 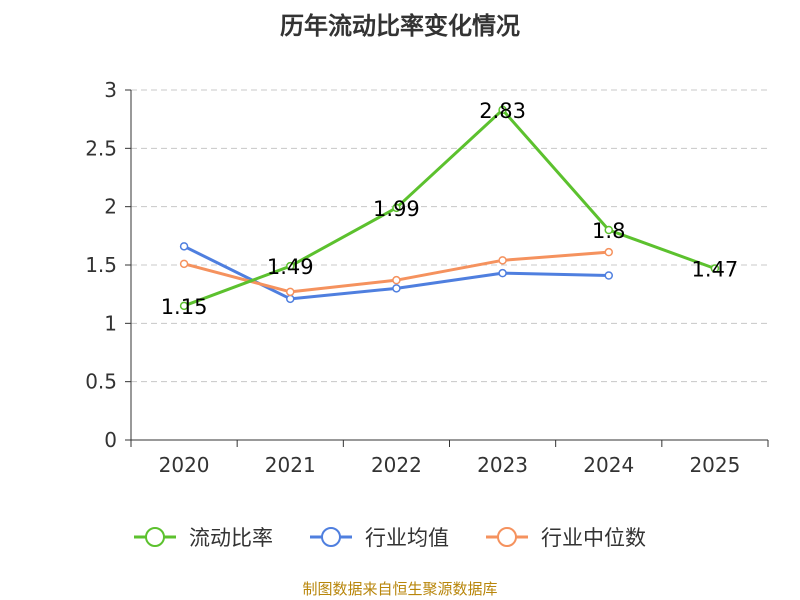 I want to click on legend-item: 流动比率, so click(x=203, y=538).